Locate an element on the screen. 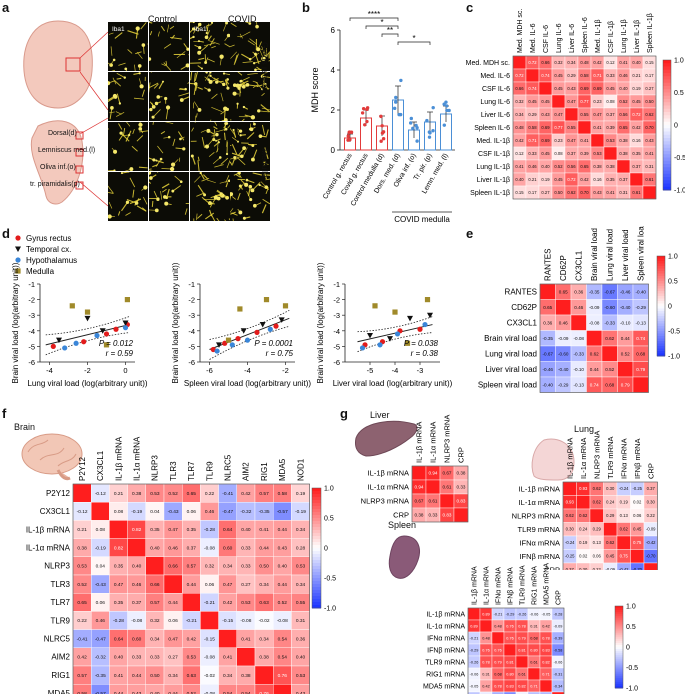 This screenshot has height=694, width=685. heatmap-cell-value: 0.61 is located at coordinates (447, 487).